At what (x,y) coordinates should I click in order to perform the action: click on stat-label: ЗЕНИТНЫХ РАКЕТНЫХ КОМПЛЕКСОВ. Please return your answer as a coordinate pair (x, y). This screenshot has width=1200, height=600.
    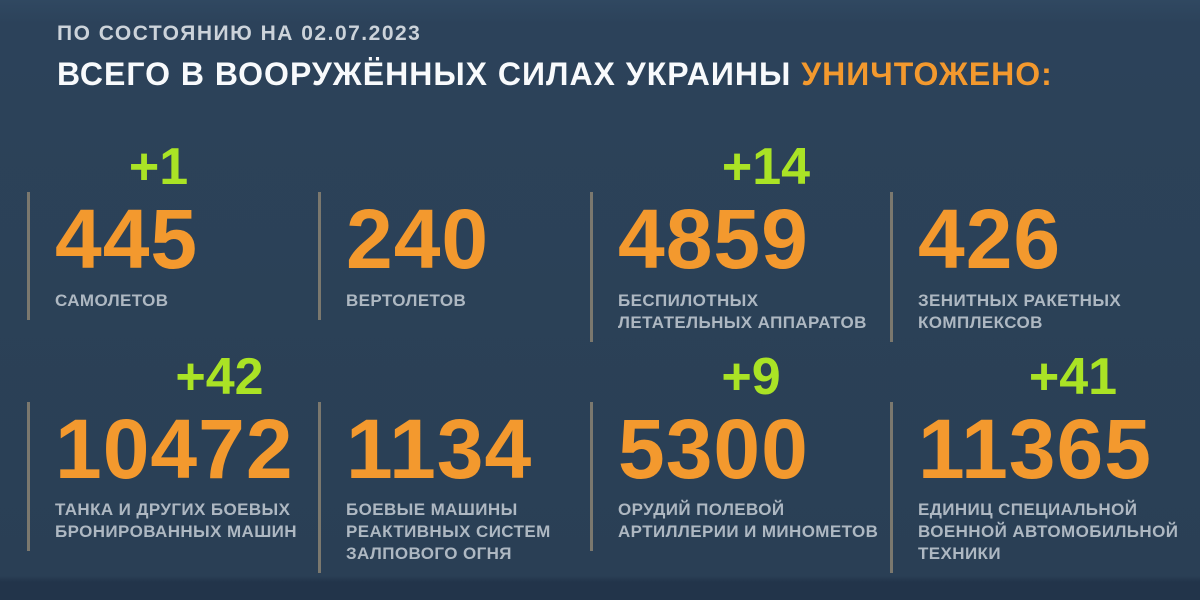
    Looking at the image, I should click on (1020, 311).